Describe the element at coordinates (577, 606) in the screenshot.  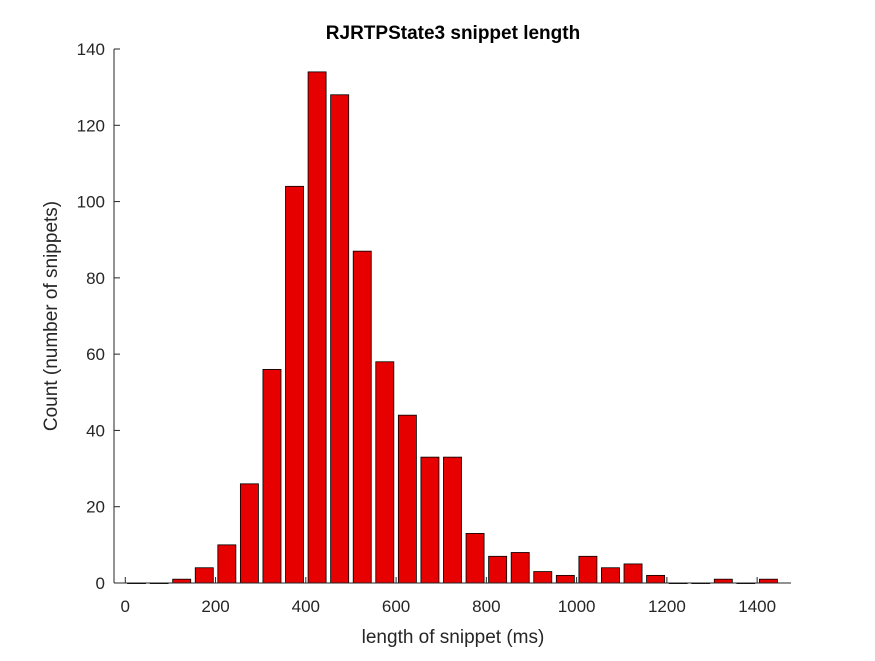
I see `x-tick-label: 1000` at that location.